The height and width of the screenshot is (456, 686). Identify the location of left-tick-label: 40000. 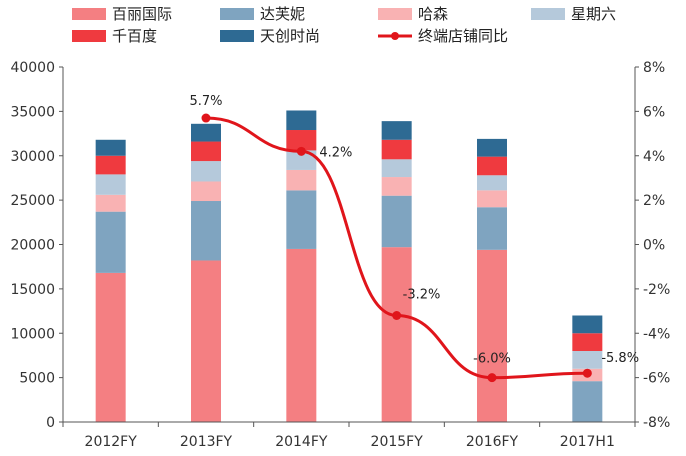
(32, 68).